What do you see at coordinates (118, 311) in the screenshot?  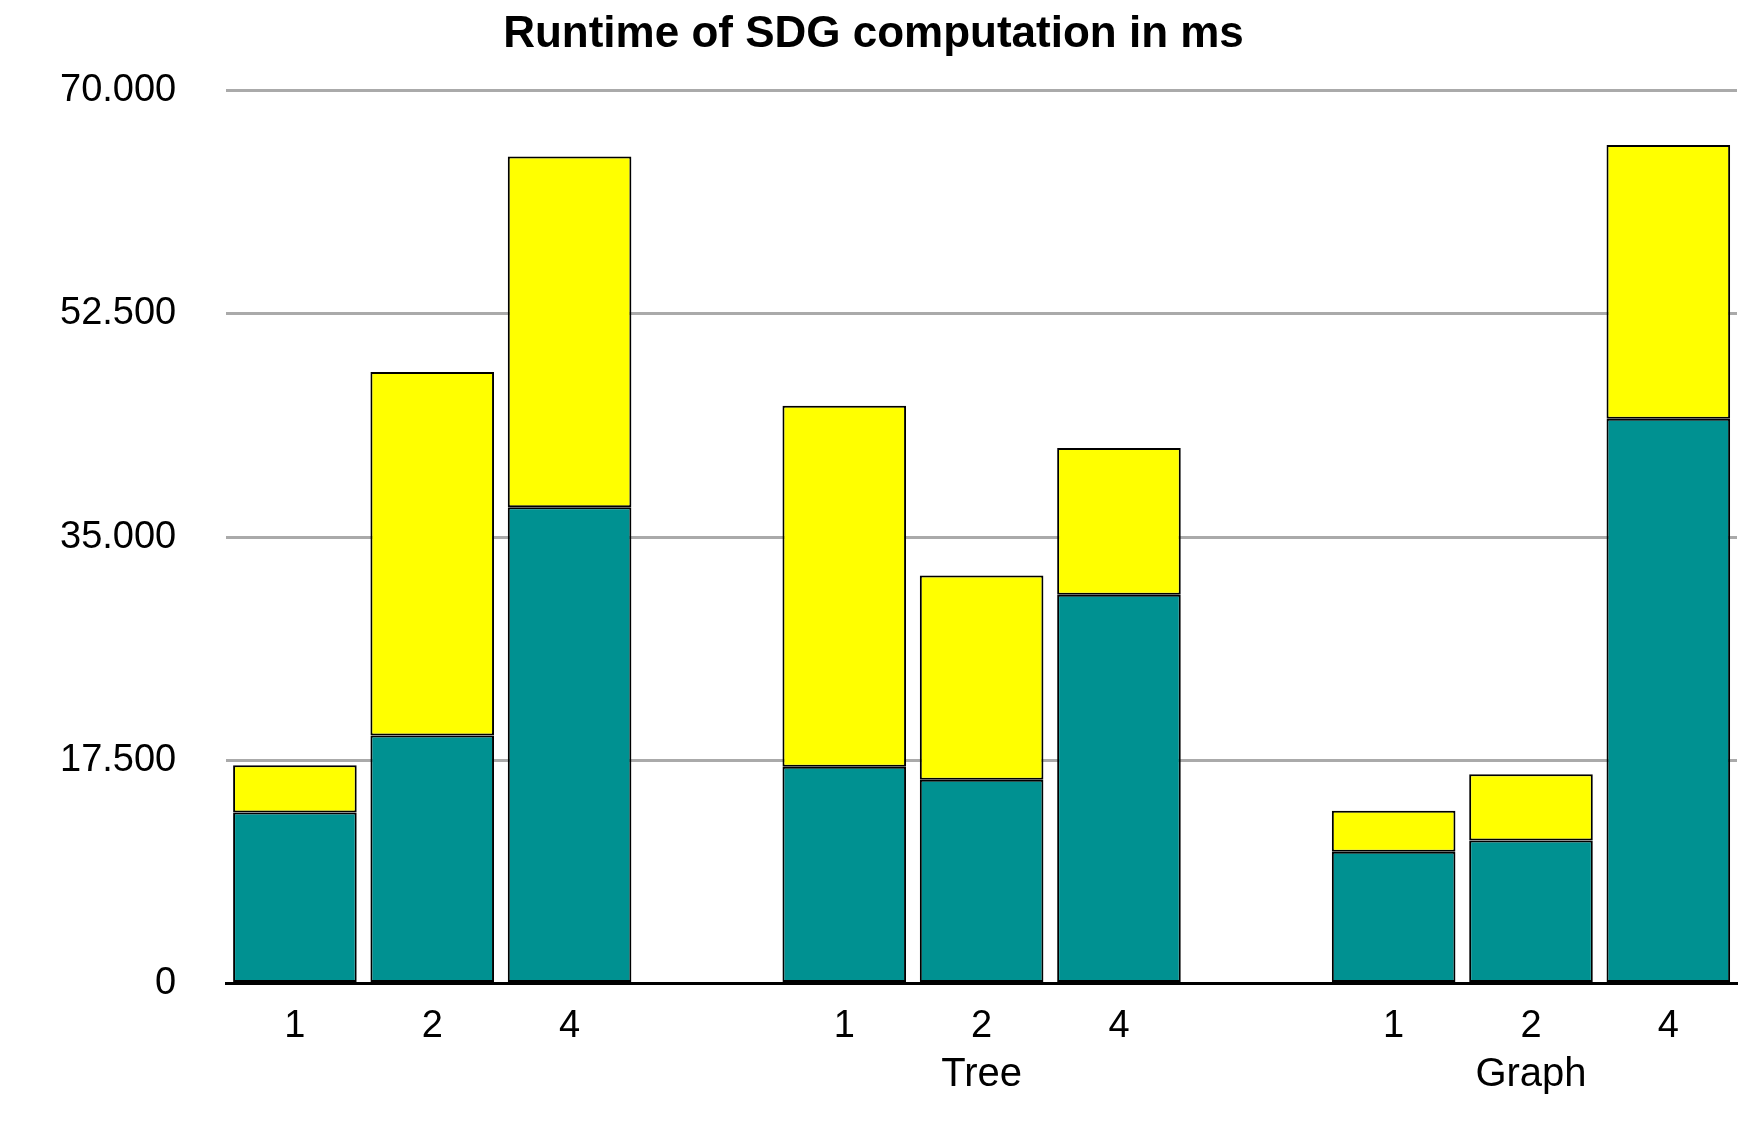 I see `y-tick-label: 52.500` at bounding box center [118, 311].